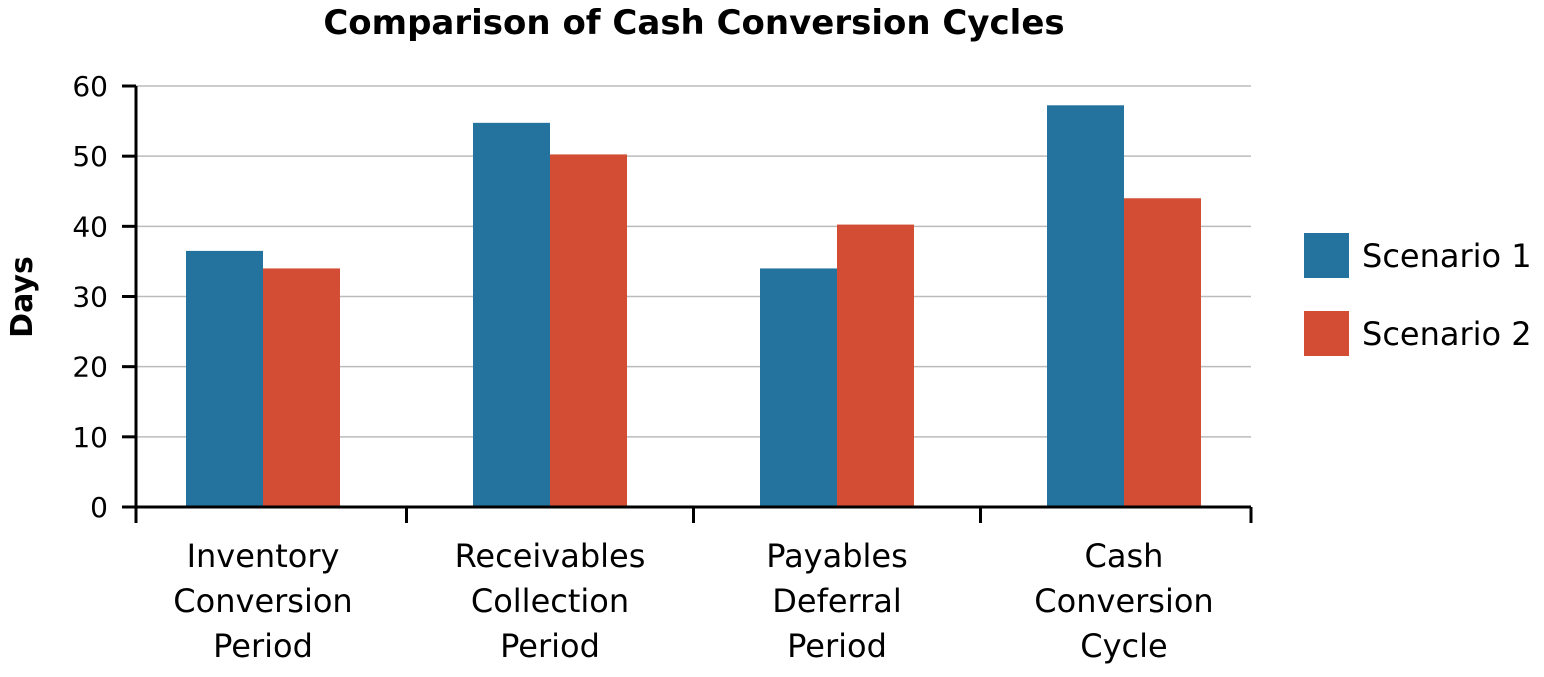 Image resolution: width=1544 pixels, height=677 pixels. What do you see at coordinates (1447, 334) in the screenshot?
I see `legend-label: Scenario 2` at bounding box center [1447, 334].